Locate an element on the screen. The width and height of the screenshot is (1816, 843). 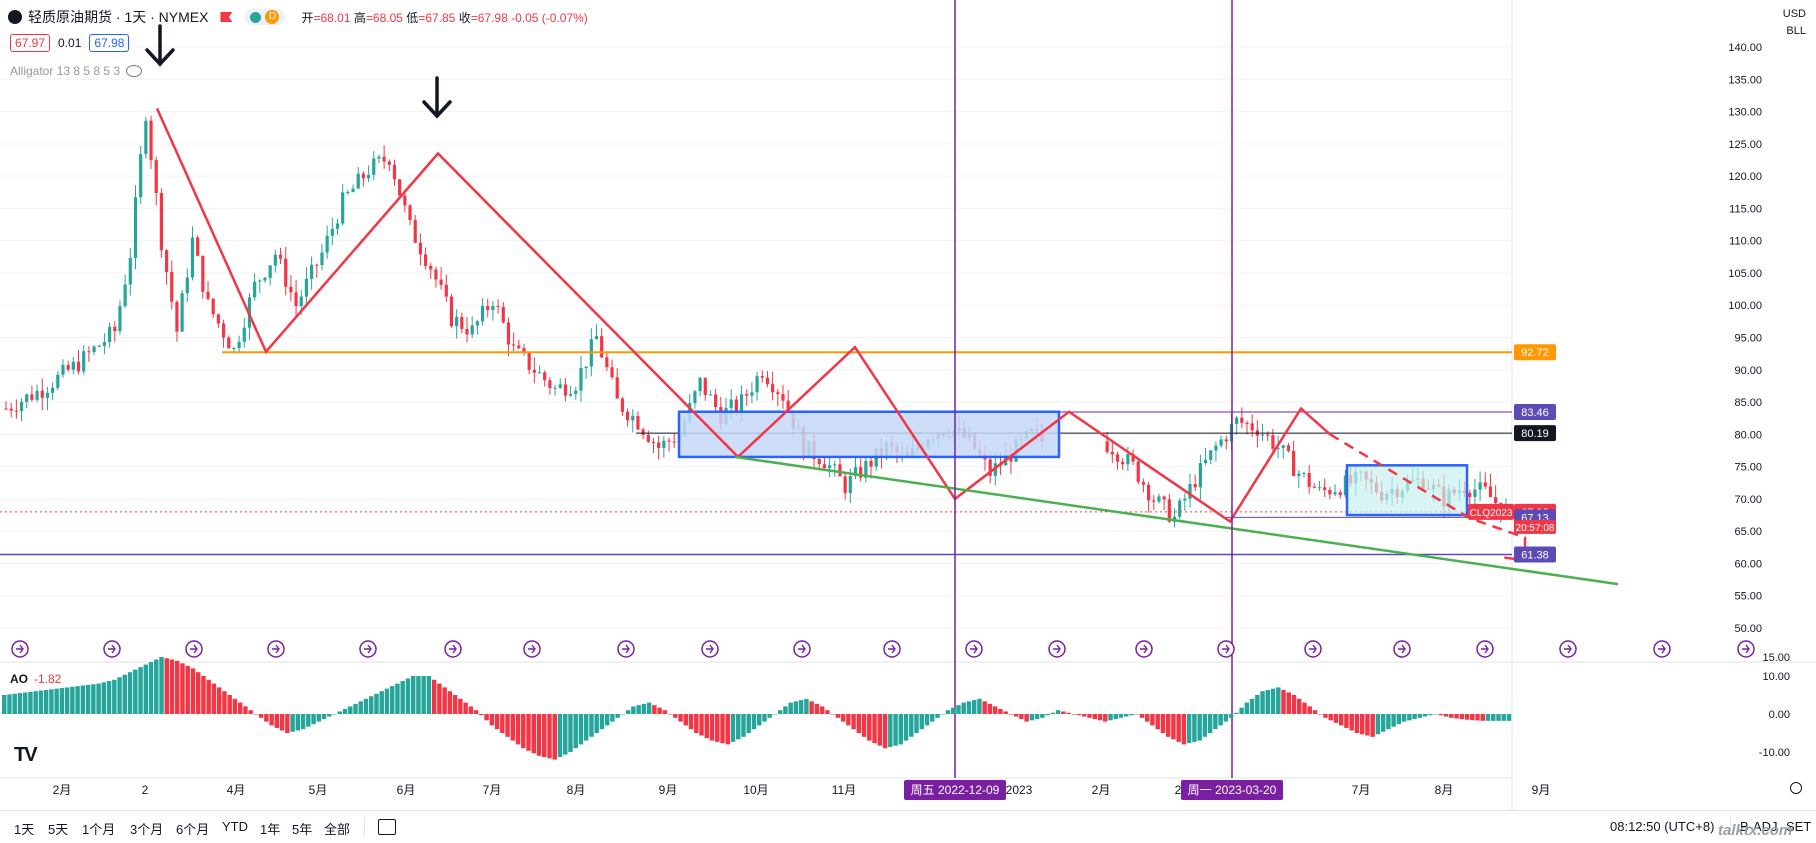
symbol-title: 轻质原油期货 · 1天 · NYMEX is located at coordinates (118, 17).